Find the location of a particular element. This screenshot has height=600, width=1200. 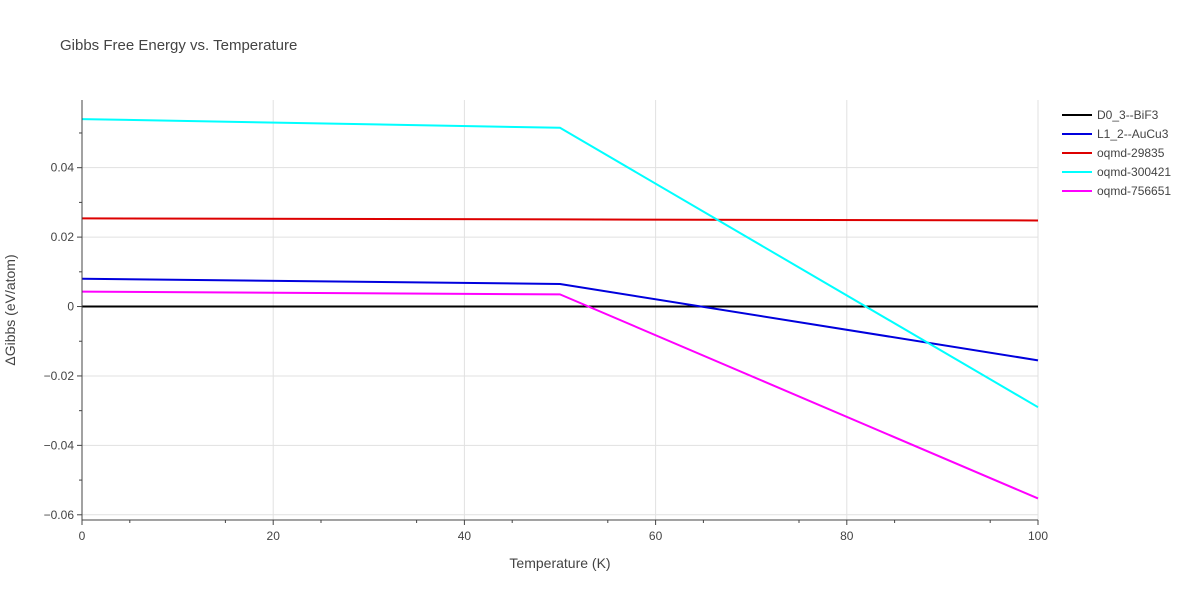

x-tick-label: 40 is located at coordinates (465, 536).